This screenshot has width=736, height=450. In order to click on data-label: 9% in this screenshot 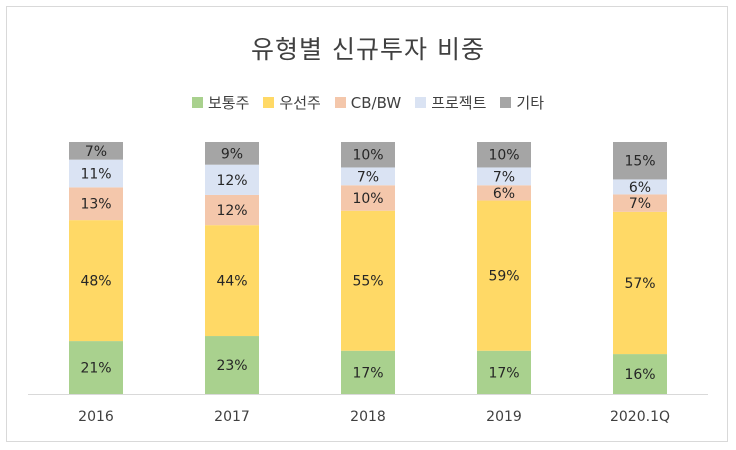, I will do `click(232, 154)`.